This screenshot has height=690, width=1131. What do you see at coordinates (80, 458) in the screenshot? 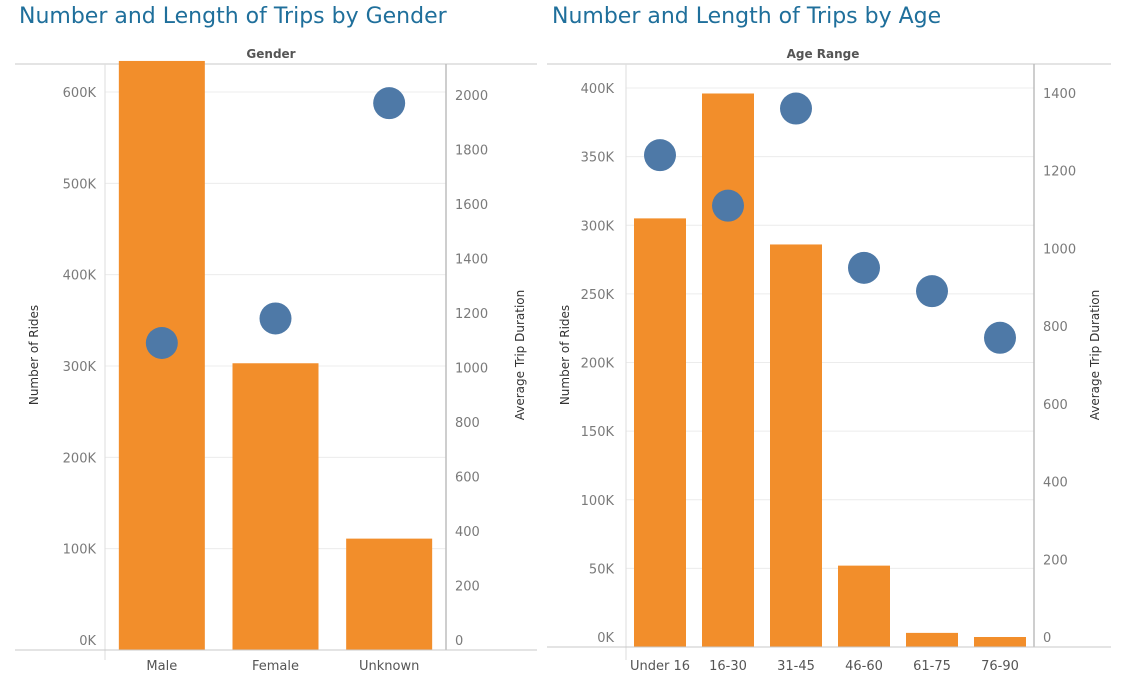
I see `gender-left-tick-label: 200K` at bounding box center [80, 458].